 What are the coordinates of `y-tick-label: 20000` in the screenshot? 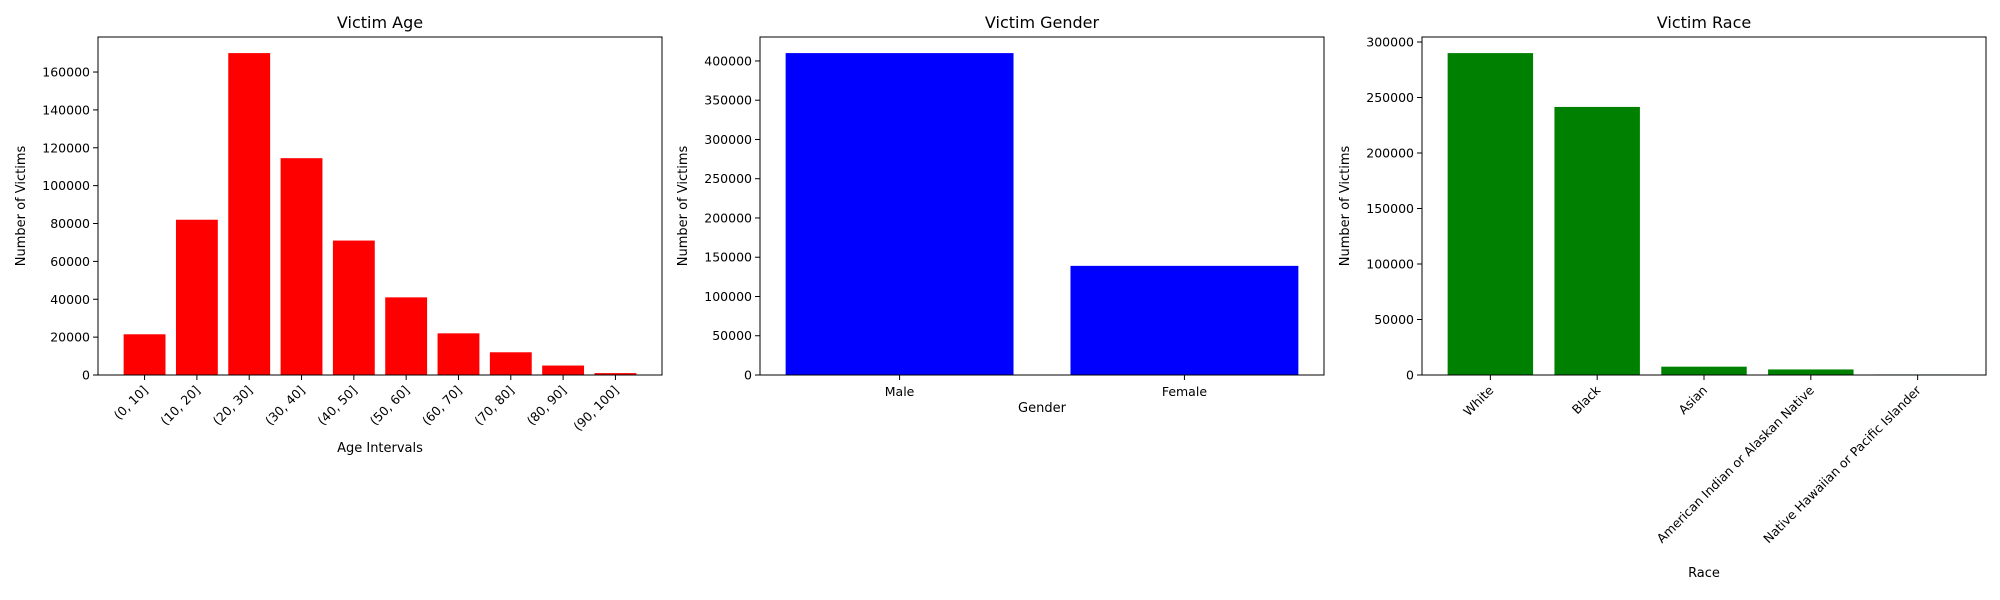 It's located at (70, 337).